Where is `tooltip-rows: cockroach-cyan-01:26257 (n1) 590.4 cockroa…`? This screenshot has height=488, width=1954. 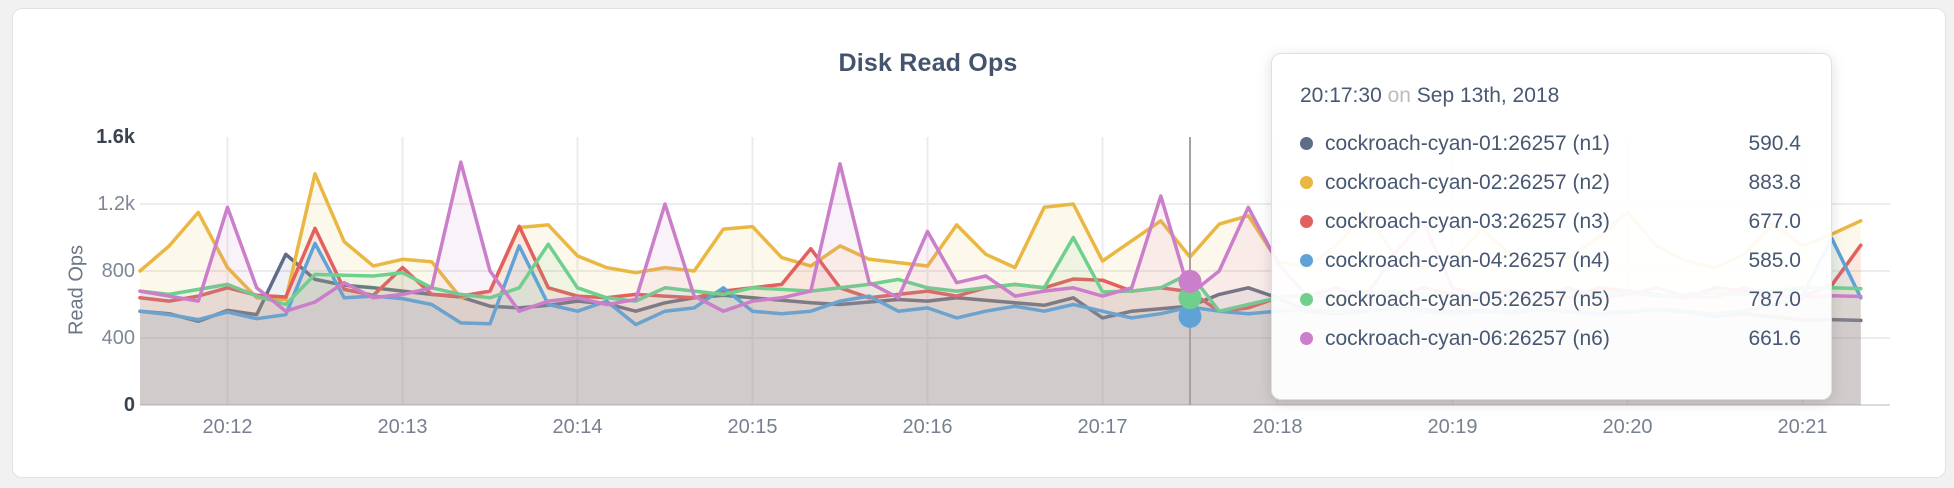 tooltip-rows: cockroach-cyan-01:26257 (n1) 590.4 cockroa… is located at coordinates (1550, 241).